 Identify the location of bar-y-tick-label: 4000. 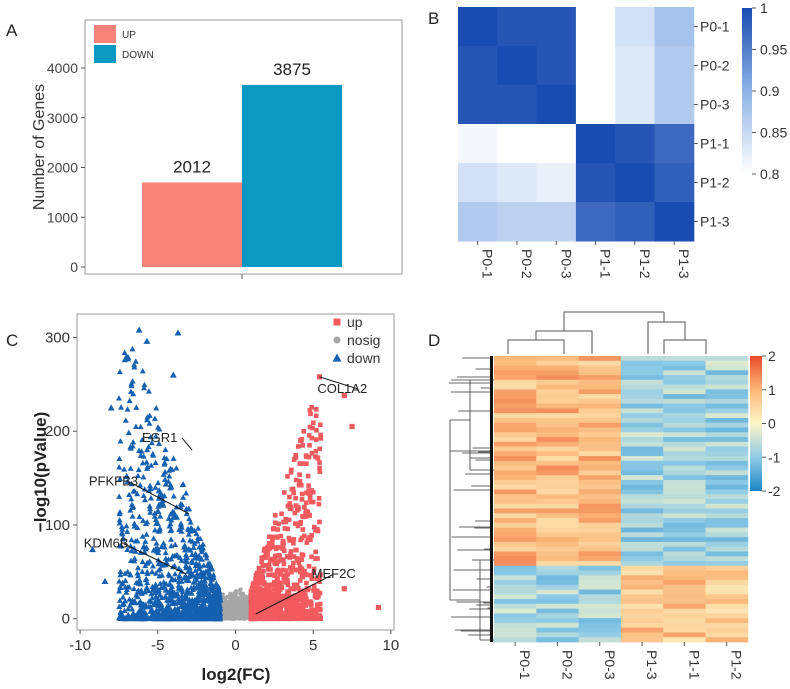
(62, 68).